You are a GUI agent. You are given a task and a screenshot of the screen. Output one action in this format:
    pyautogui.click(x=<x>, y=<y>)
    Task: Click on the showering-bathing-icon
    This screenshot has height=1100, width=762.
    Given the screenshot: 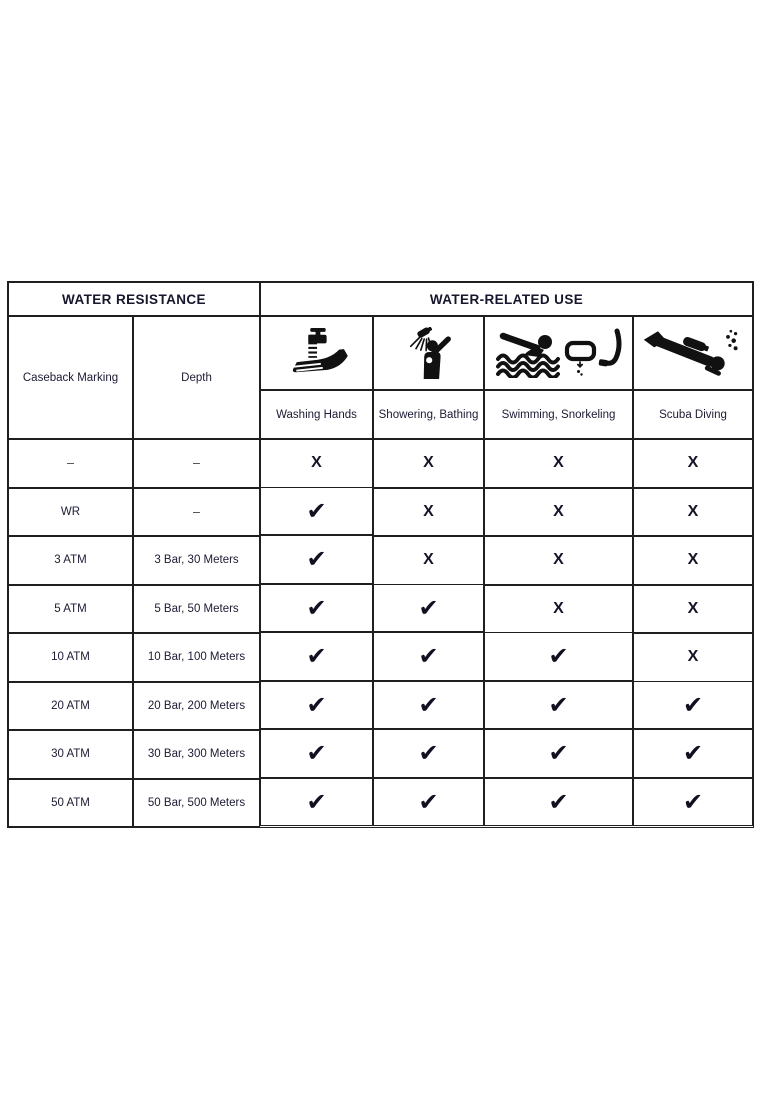 What is the action you would take?
    pyautogui.click(x=430, y=353)
    